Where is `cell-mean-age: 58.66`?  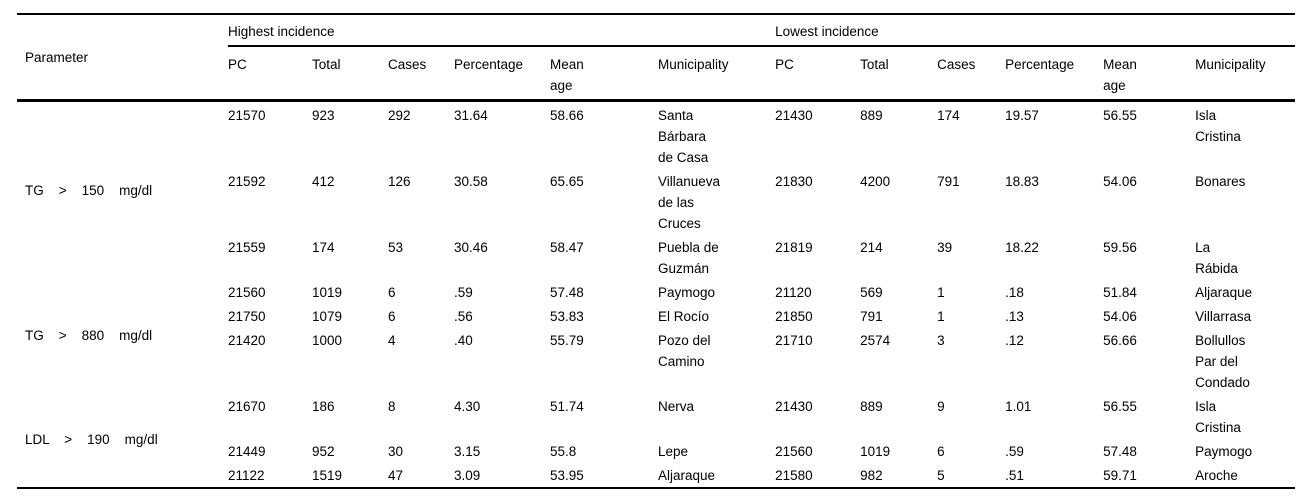 cell-mean-age: 58.66 is located at coordinates (567, 115).